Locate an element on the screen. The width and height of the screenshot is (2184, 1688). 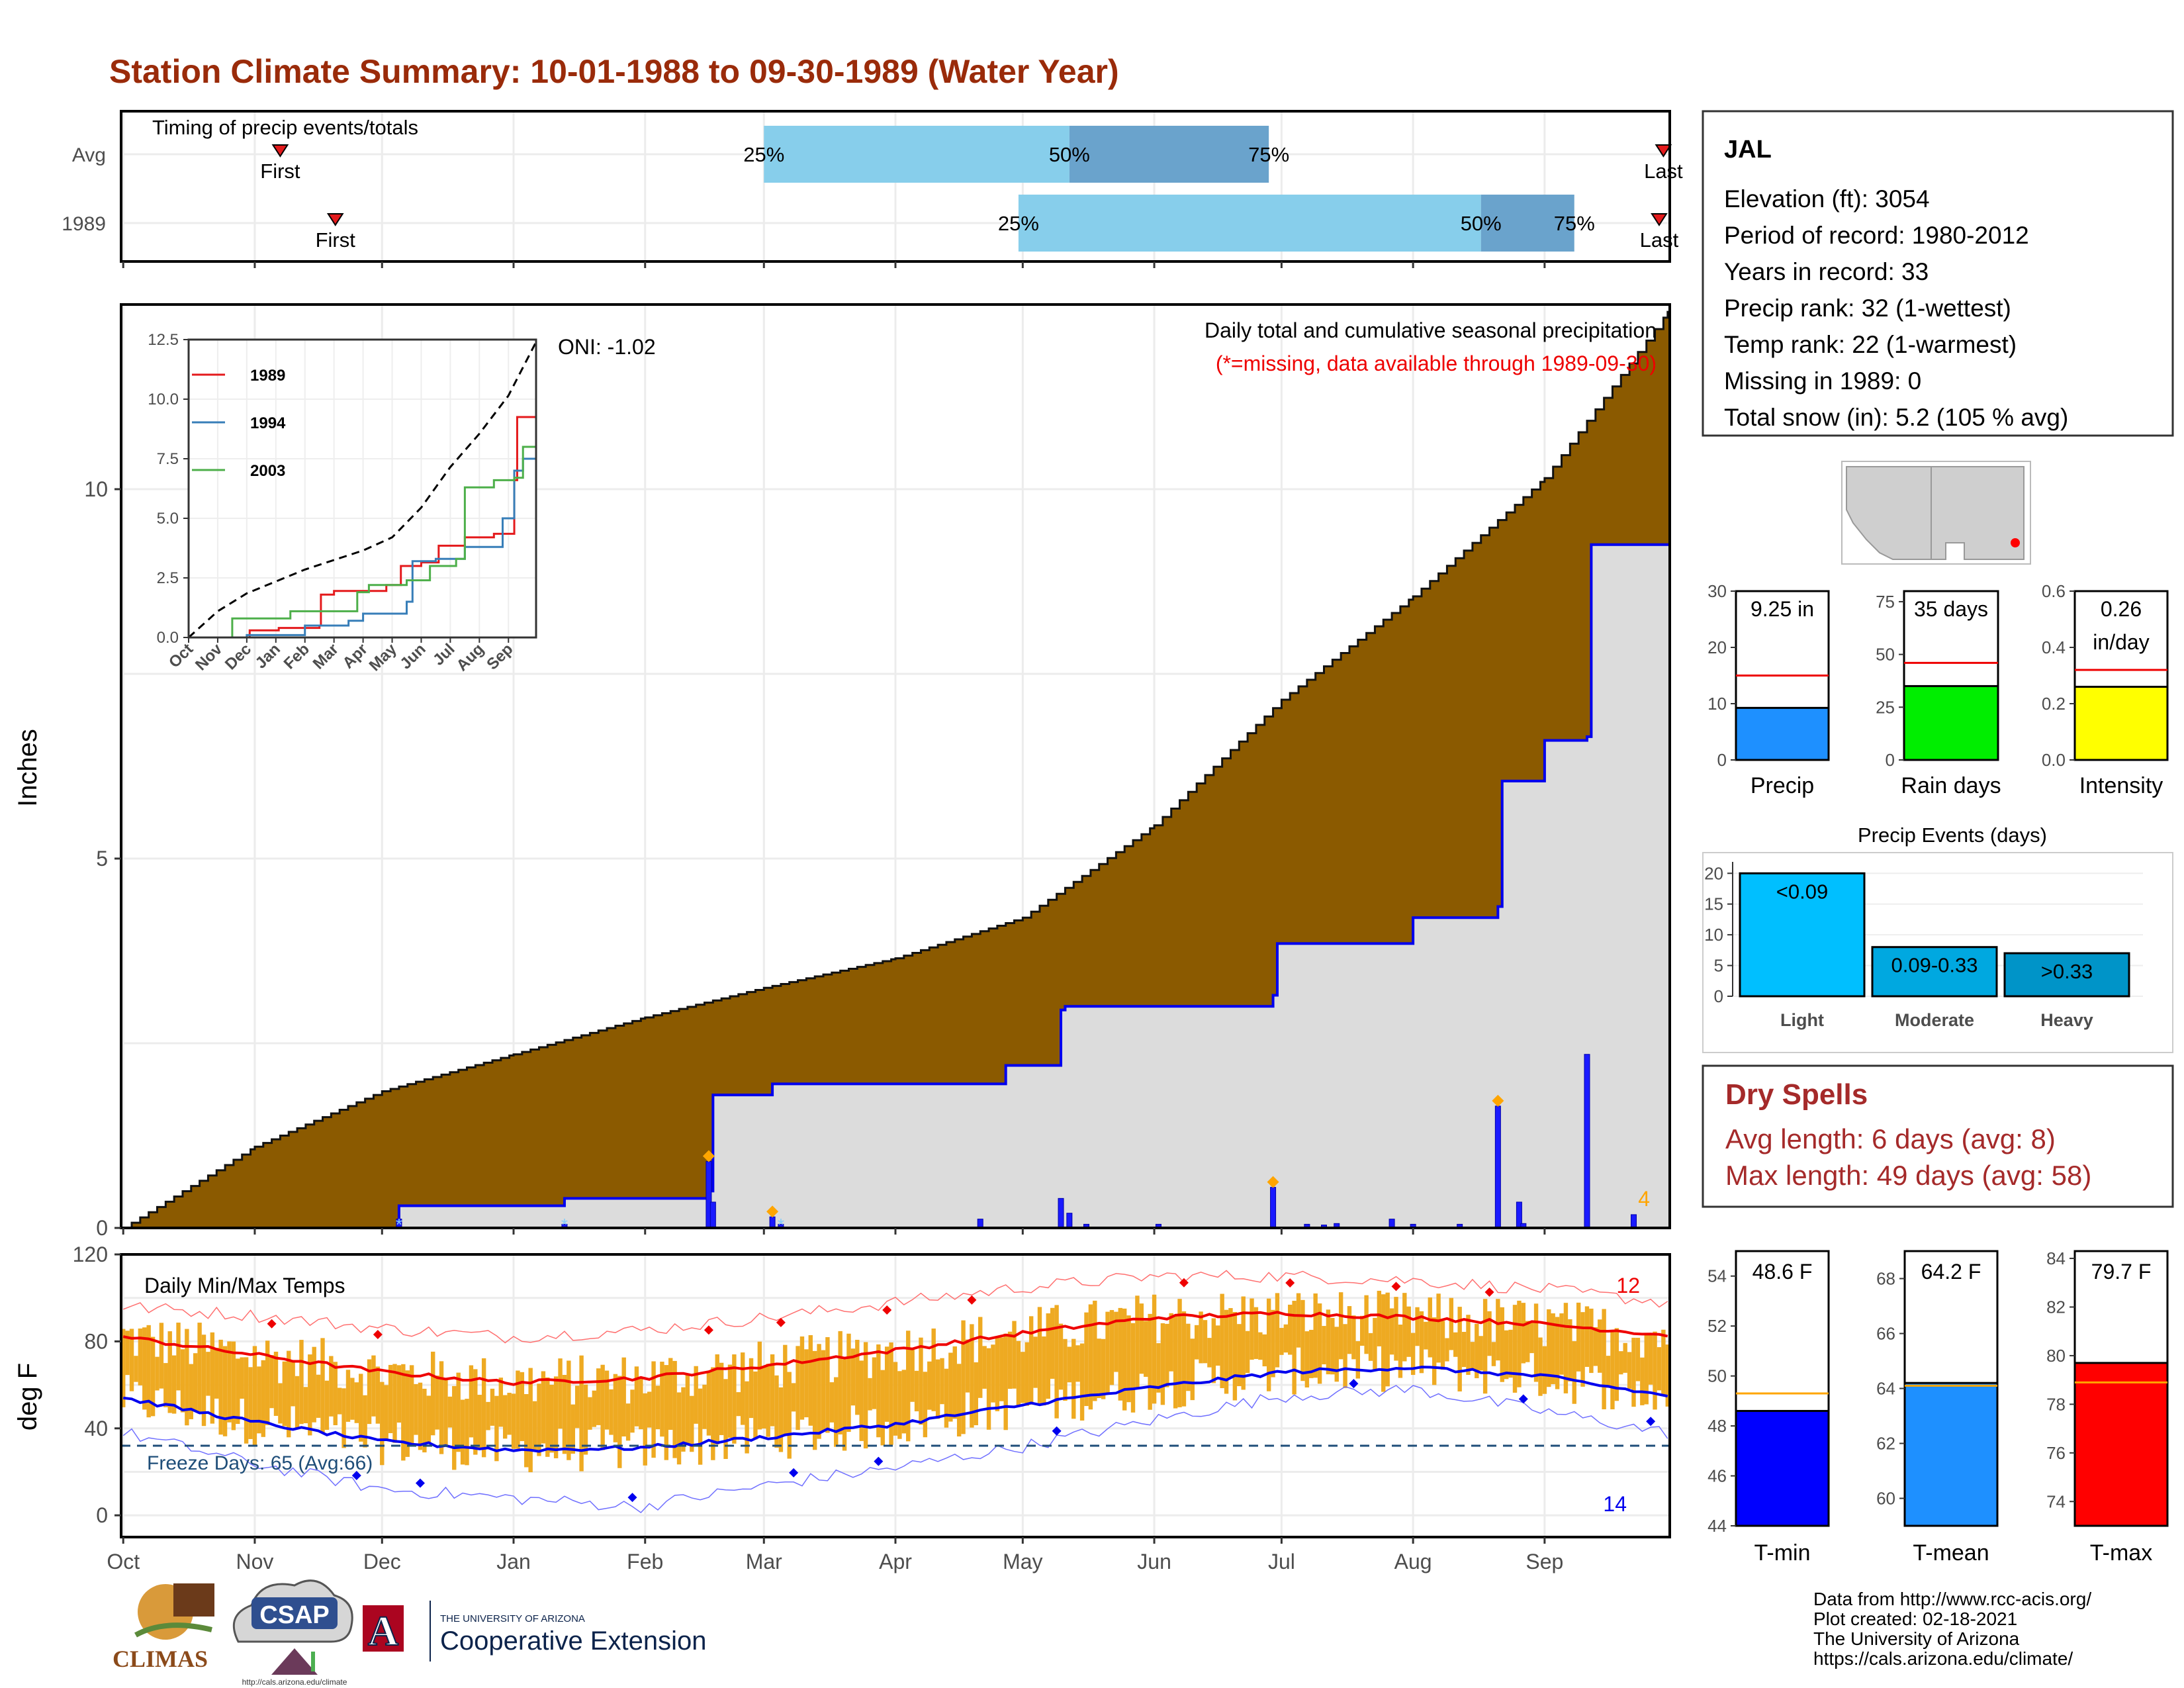
timing-last-label: Last is located at coordinates (1659, 240).